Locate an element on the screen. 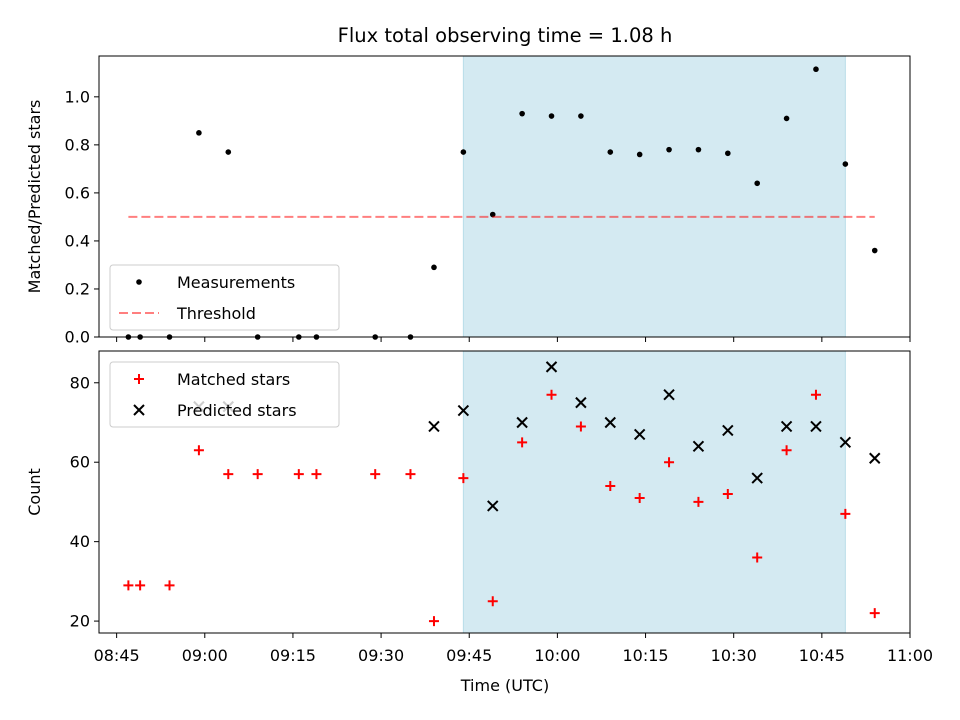 Image resolution: width=960 pixels, height=720 pixels. y-tick-label: 0.0 is located at coordinates (77, 337).